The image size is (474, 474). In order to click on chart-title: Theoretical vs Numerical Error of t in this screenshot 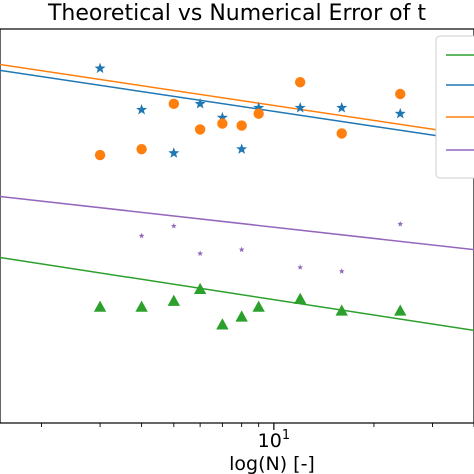, I will do `click(236, 13)`.